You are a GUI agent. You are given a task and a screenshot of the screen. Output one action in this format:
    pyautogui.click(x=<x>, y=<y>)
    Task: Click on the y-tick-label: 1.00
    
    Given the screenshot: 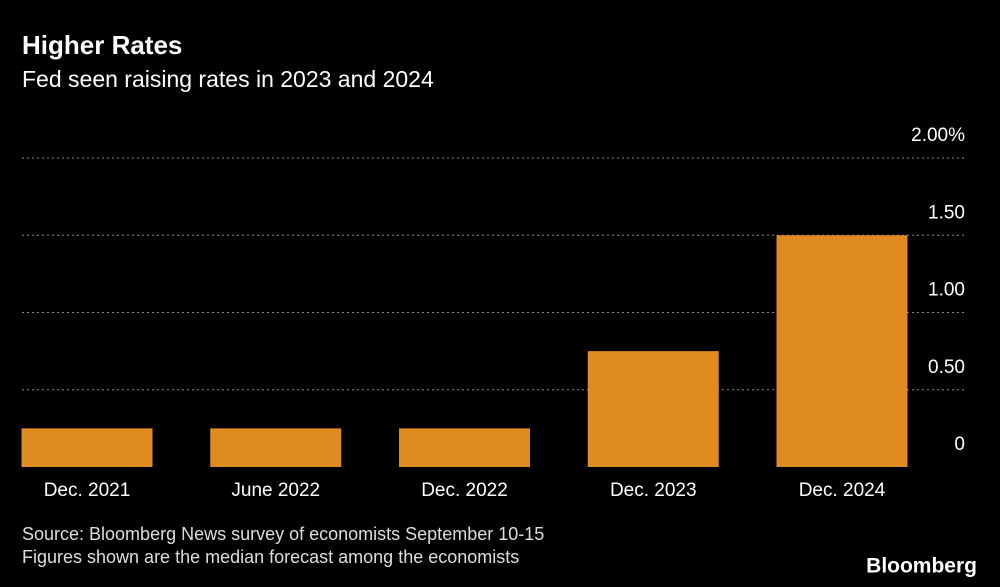 What is the action you would take?
    pyautogui.click(x=946, y=290)
    